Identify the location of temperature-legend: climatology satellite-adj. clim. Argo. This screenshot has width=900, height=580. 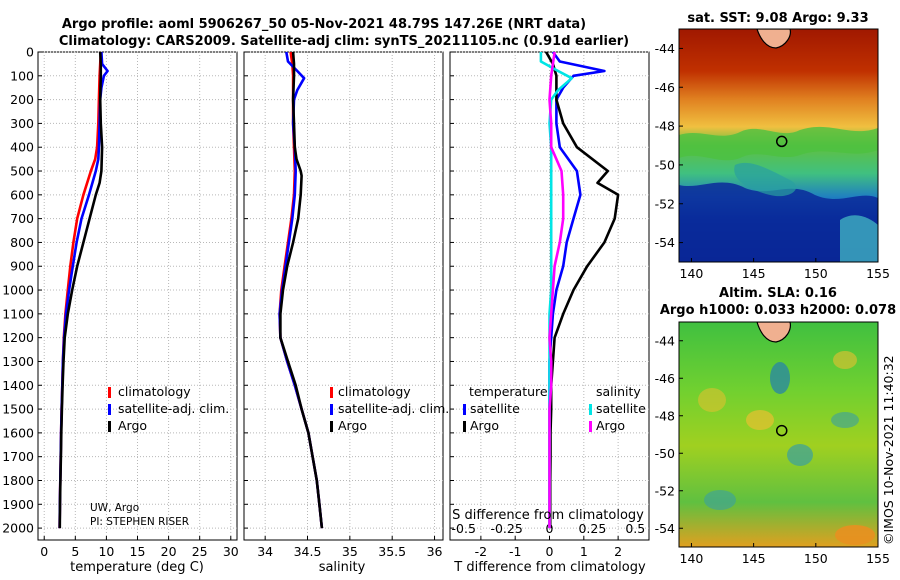
(168, 408).